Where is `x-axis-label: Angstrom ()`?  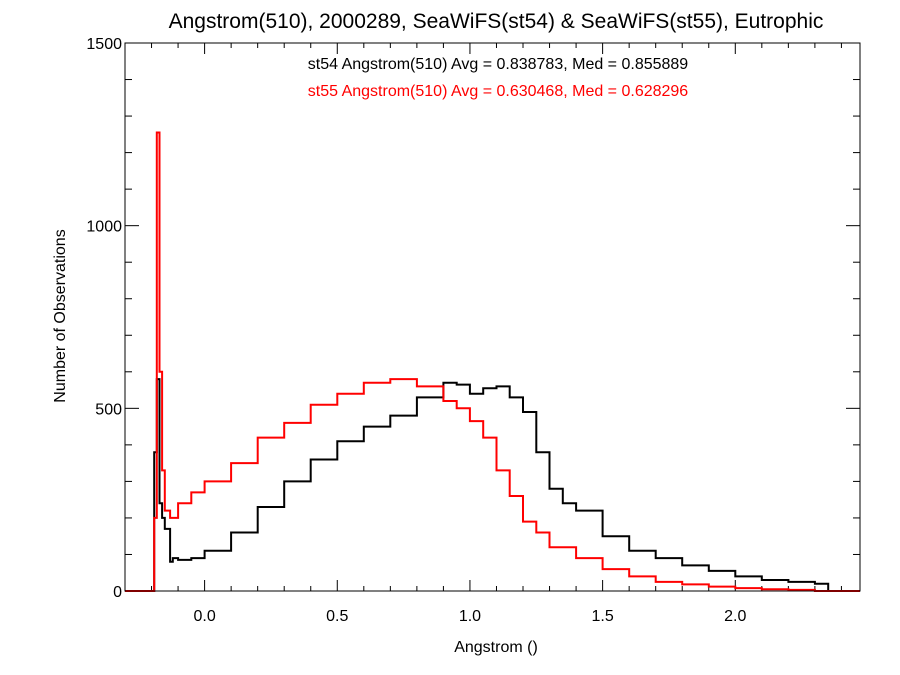
x-axis-label: Angstrom () is located at coordinates (496, 647).